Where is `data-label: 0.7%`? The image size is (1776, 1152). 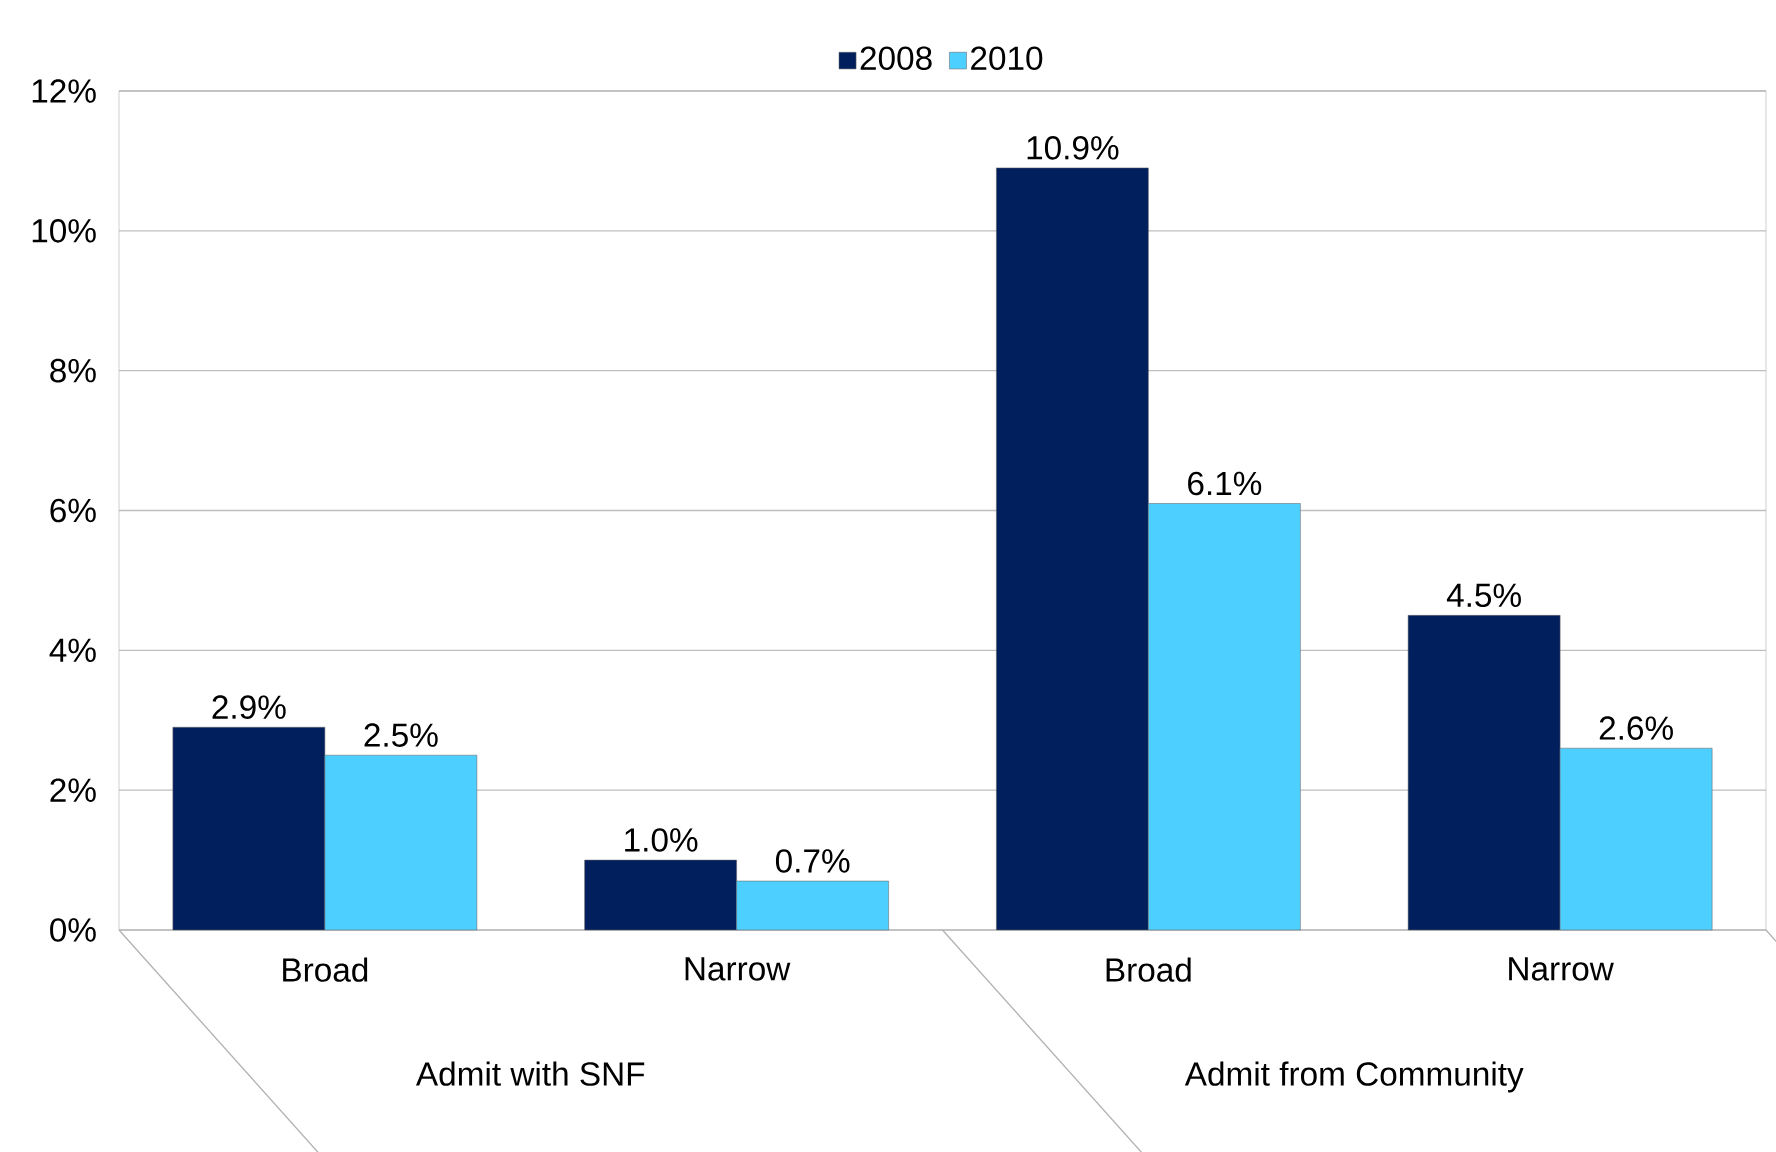
data-label: 0.7% is located at coordinates (812, 861).